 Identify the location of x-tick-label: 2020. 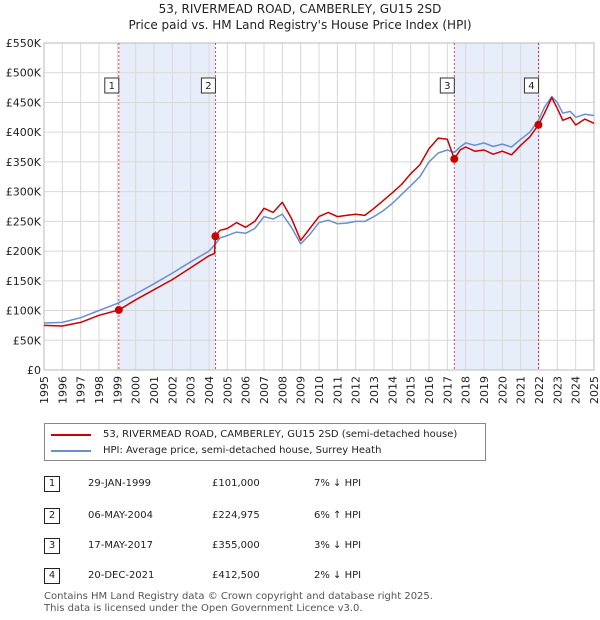
(502, 390).